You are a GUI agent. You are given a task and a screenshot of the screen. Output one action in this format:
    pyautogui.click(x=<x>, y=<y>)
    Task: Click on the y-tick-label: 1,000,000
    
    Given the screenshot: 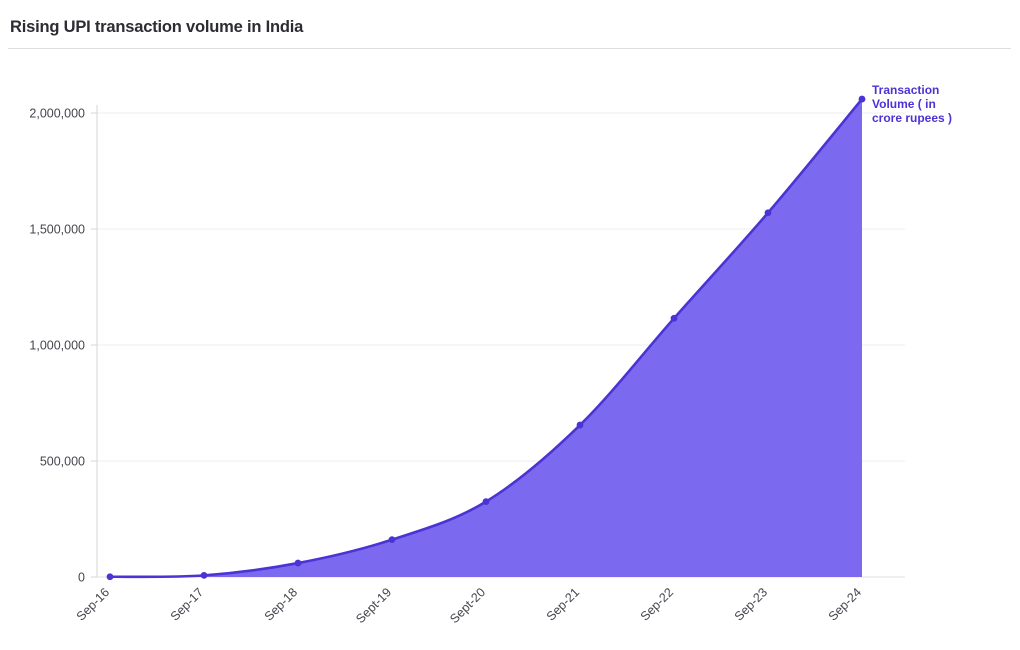 What is the action you would take?
    pyautogui.click(x=57, y=346)
    